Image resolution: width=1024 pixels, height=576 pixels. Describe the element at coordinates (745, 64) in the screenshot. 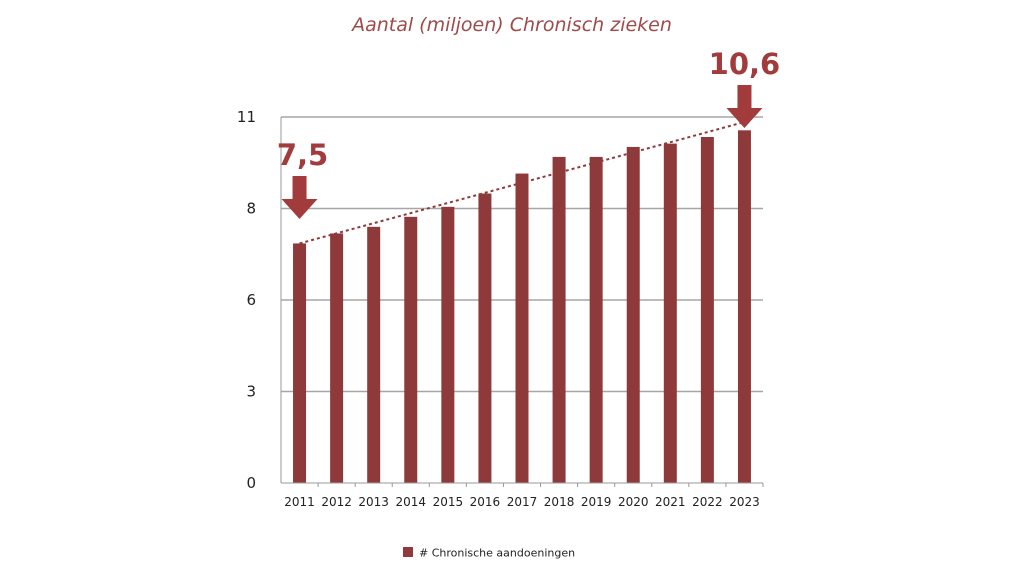

I see `callout-value: 10,6` at that location.